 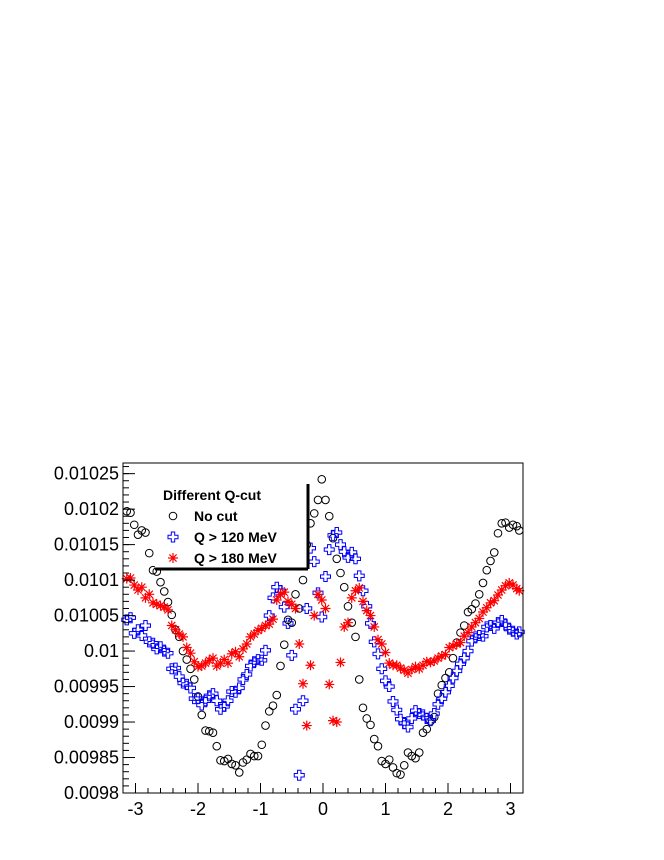 What do you see at coordinates (86, 687) in the screenshot?
I see `y-tick-label: 0.00995` at bounding box center [86, 687].